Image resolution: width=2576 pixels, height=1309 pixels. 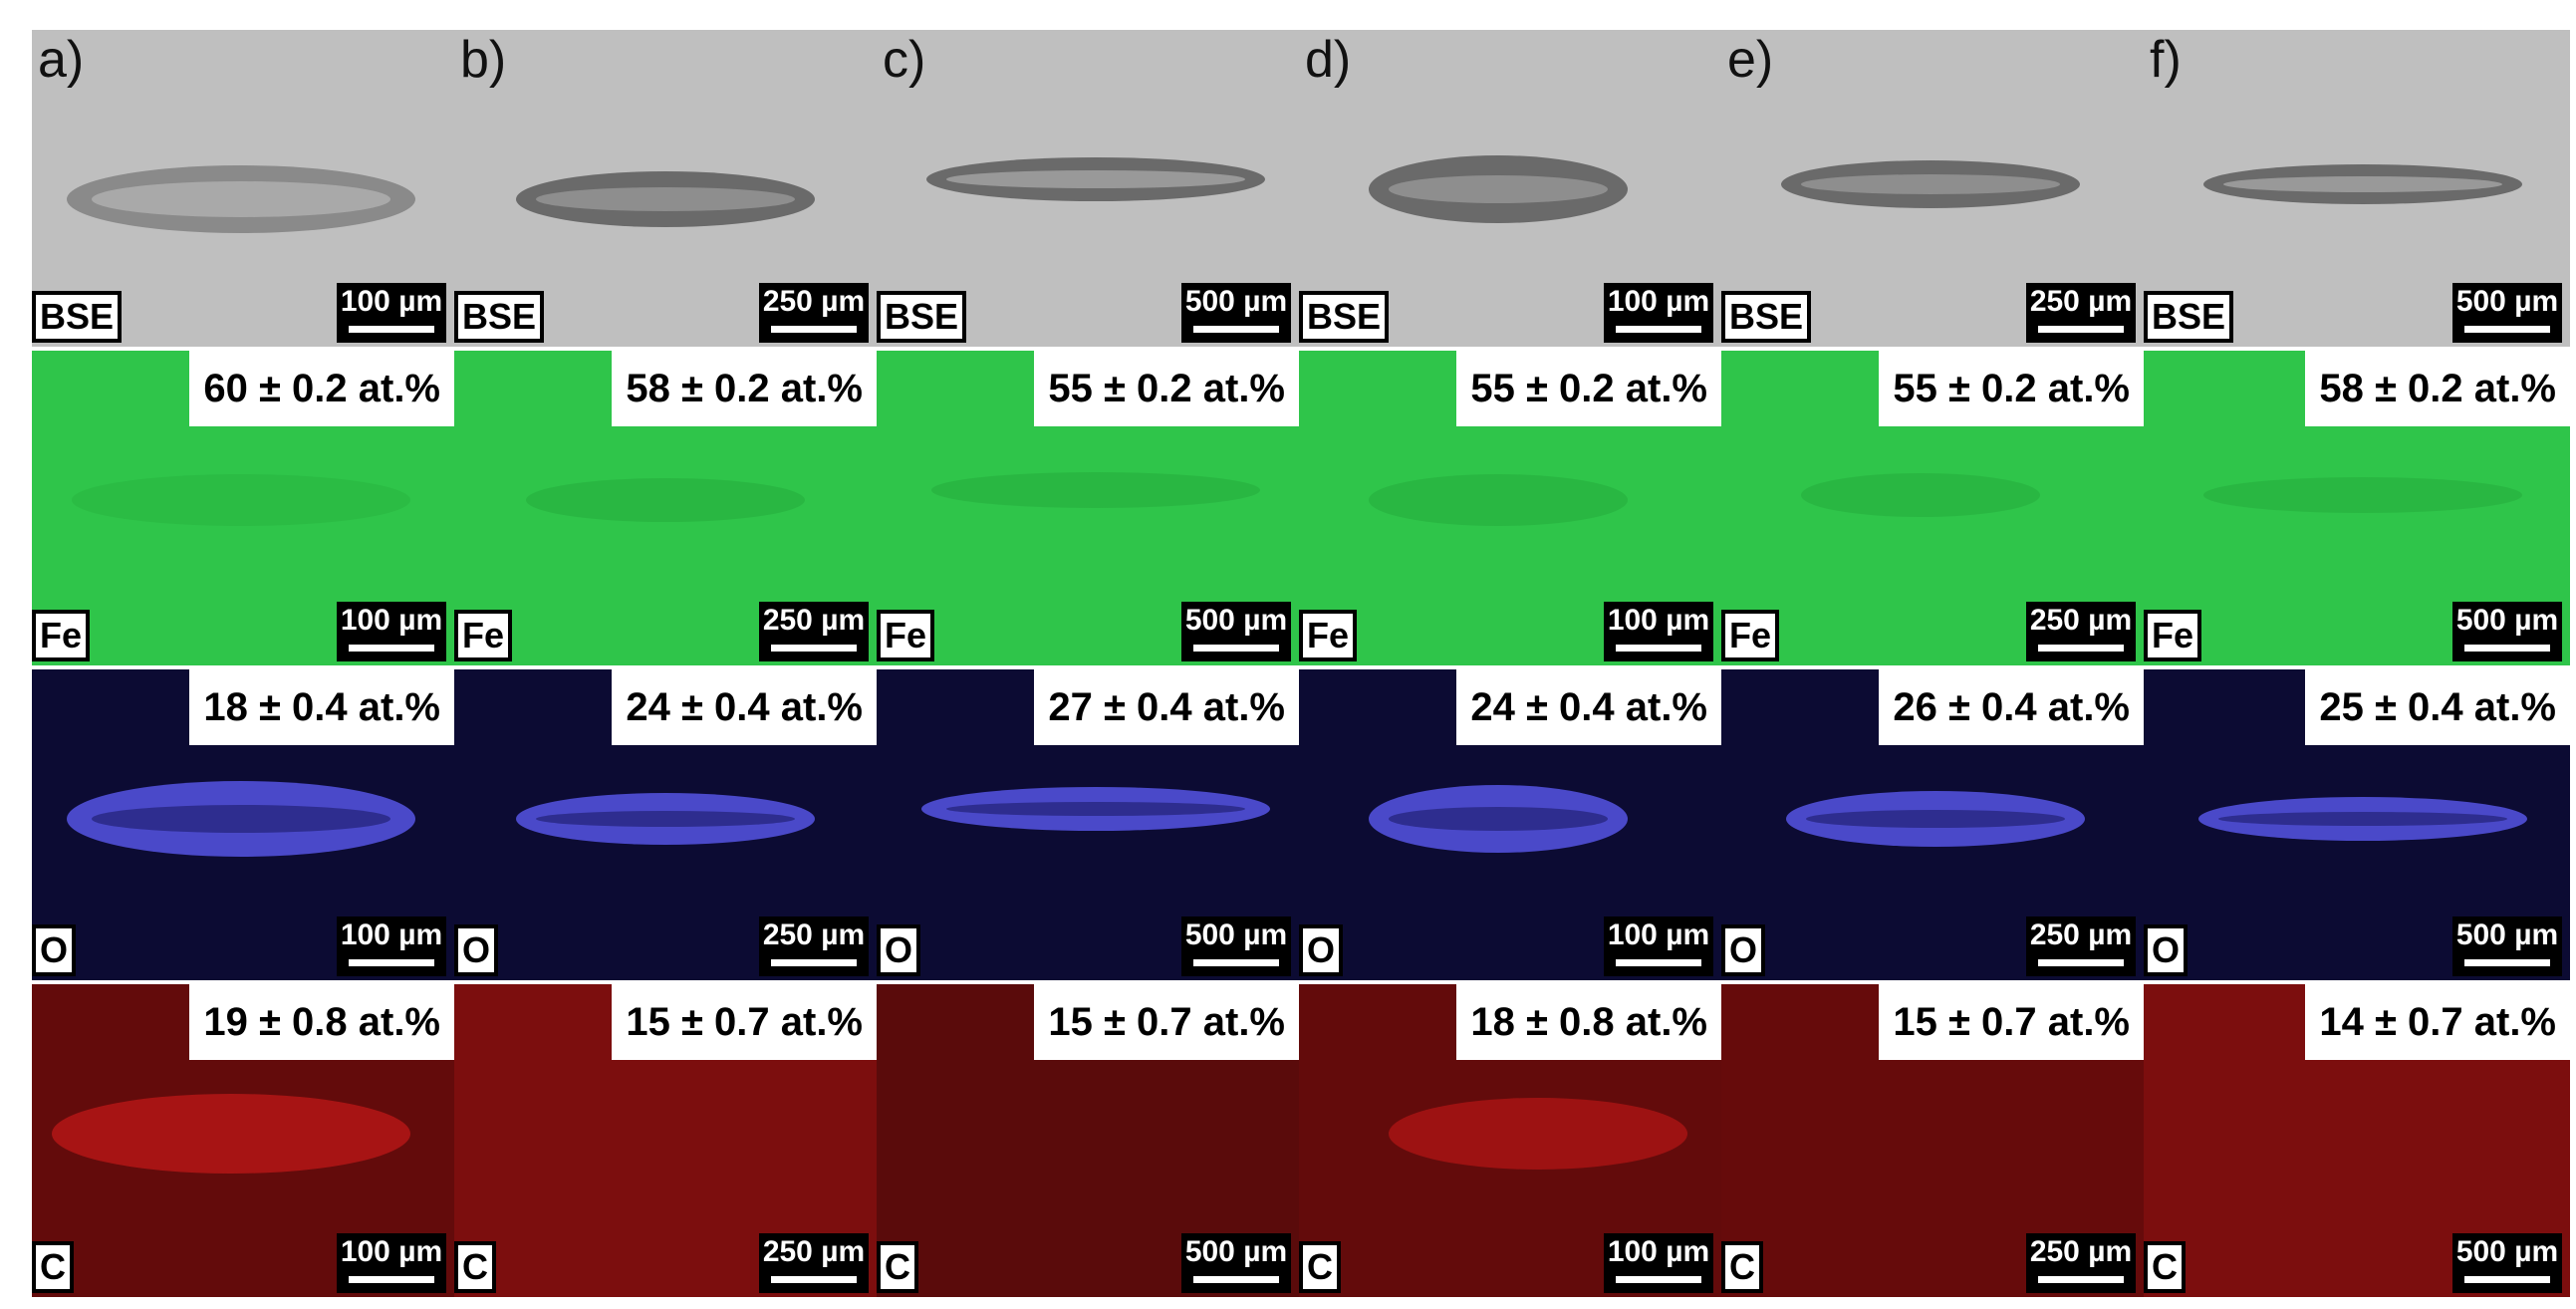 I want to click on c-concentration: 19 ± 0.8 at.%, so click(x=321, y=1022).